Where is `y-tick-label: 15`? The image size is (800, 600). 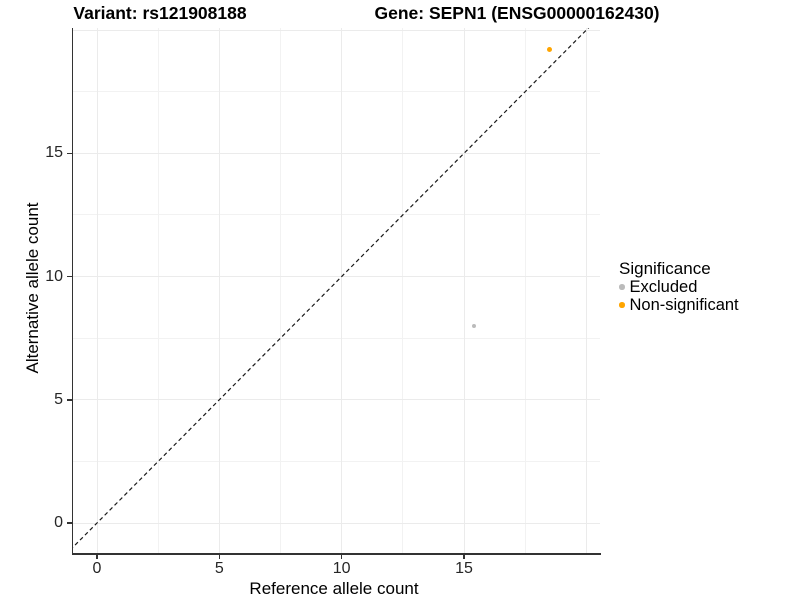
y-tick-label: 15 is located at coordinates (54, 153).